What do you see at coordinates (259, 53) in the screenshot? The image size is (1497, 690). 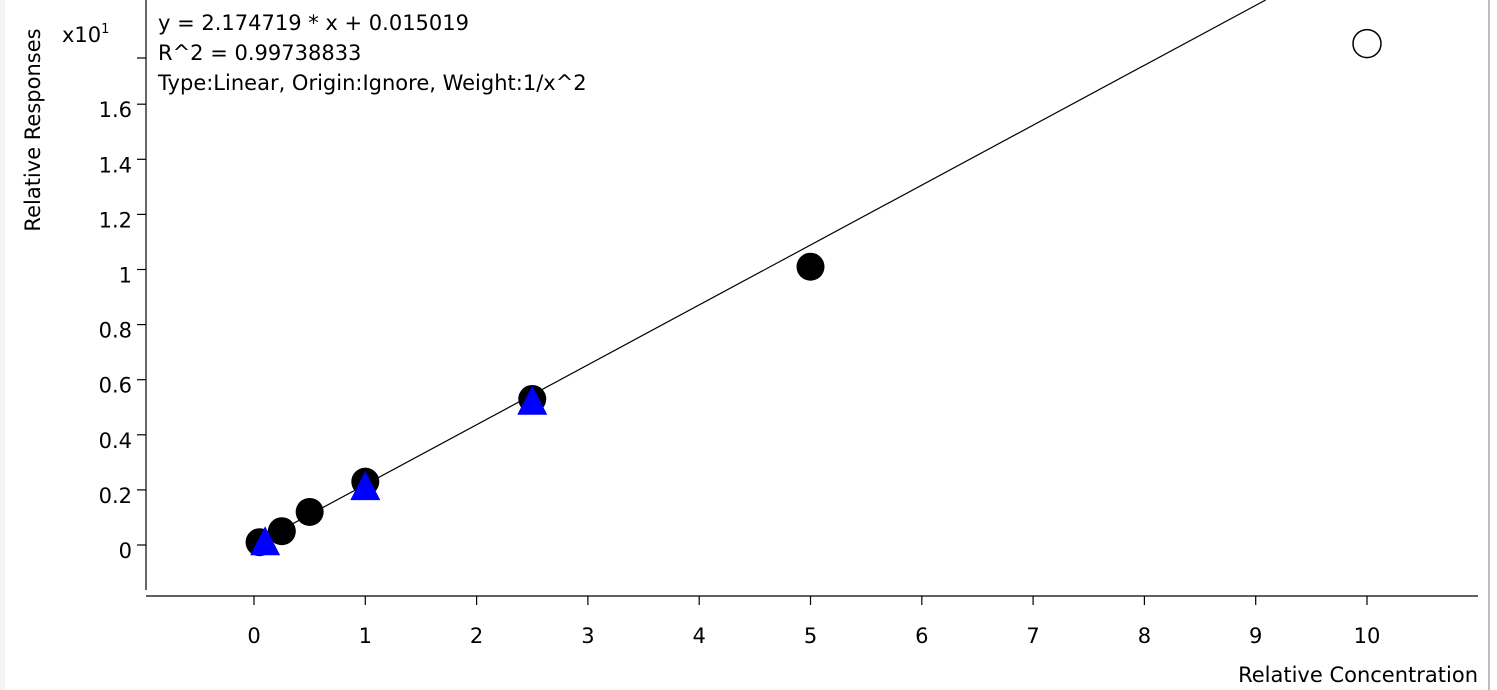 I see `r-squared: R^2 = 0.99738833` at bounding box center [259, 53].